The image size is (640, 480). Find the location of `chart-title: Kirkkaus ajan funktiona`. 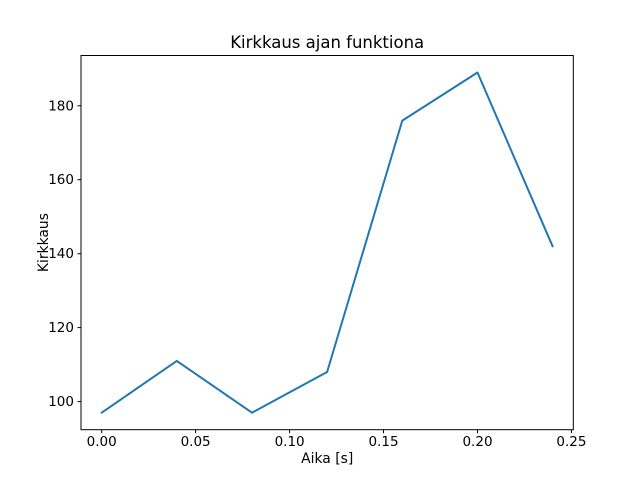

chart-title: Kirkkaus ajan funktiona is located at coordinates (327, 42).